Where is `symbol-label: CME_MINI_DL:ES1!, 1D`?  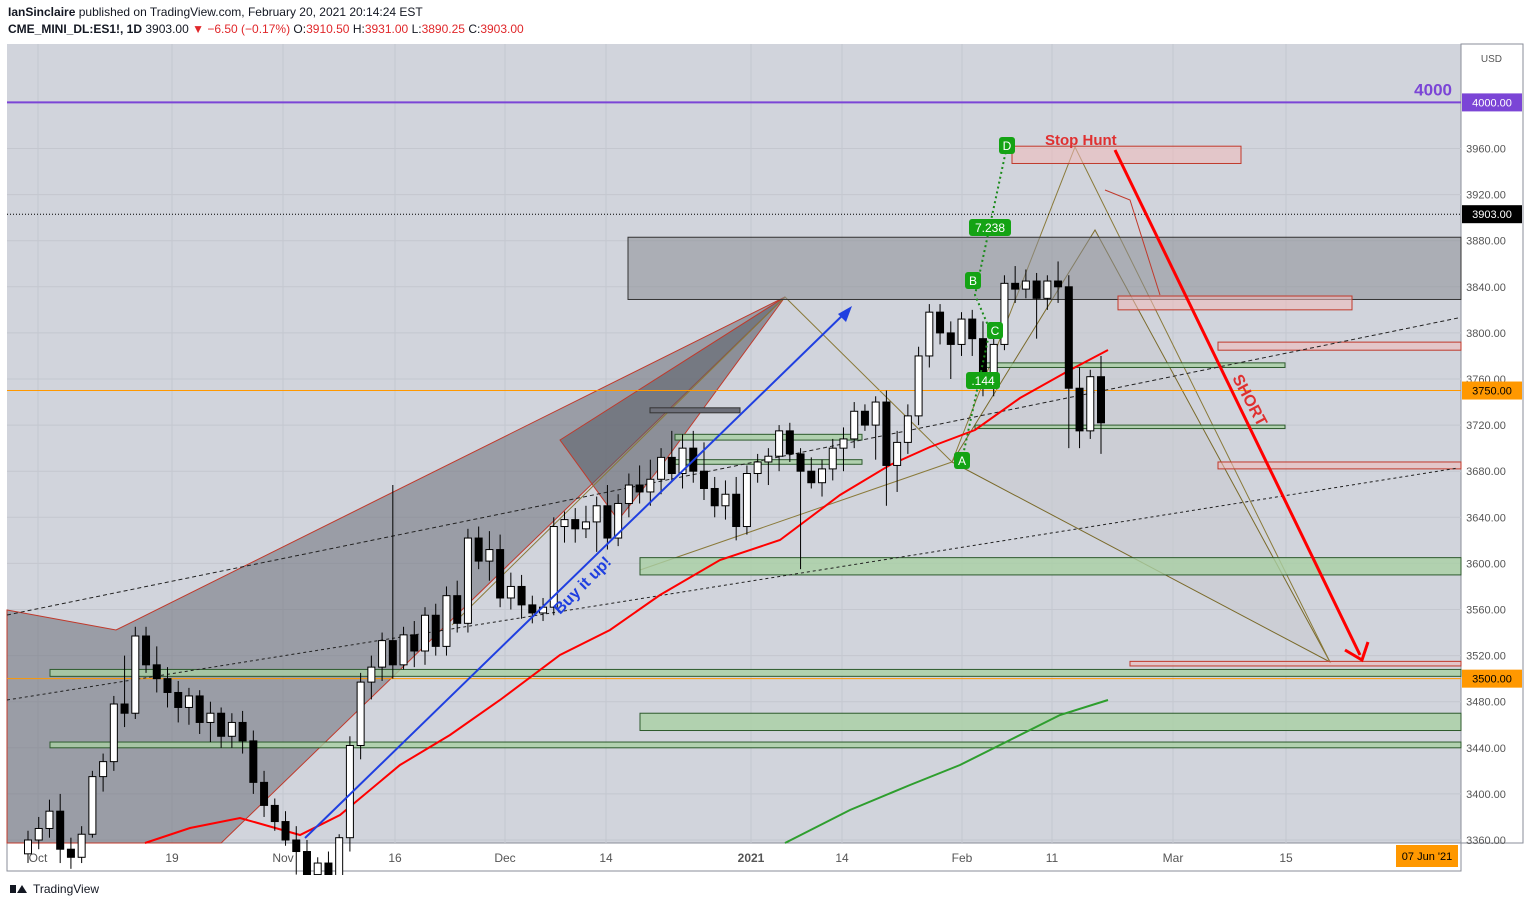
symbol-label: CME_MINI_DL:ES1!, 1D is located at coordinates (75, 29).